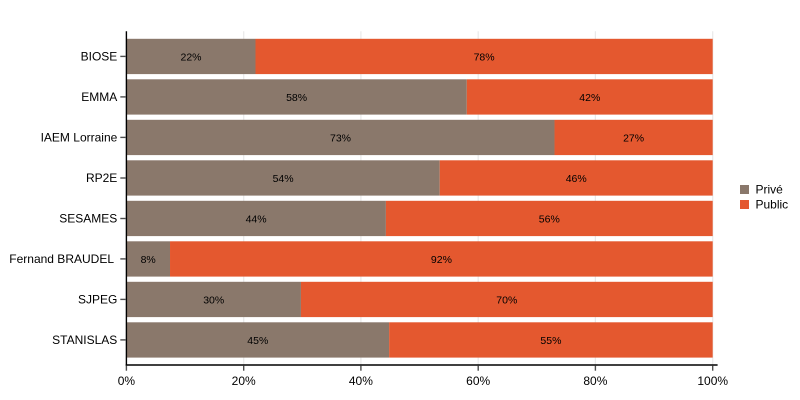 This screenshot has width=800, height=400. Describe the element at coordinates (256, 220) in the screenshot. I see `svg-text: 44%` at that location.